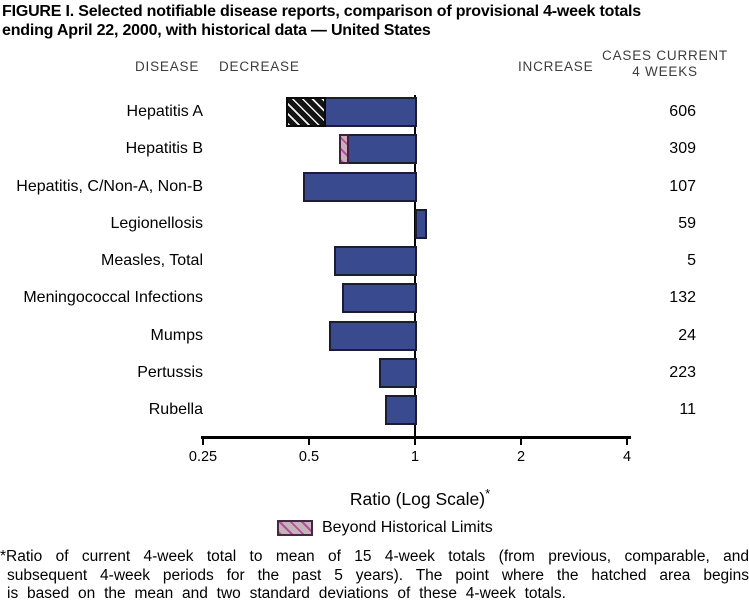 The height and width of the screenshot is (604, 749). I want to click on x-axis-title-asterisk: *, so click(488, 493).